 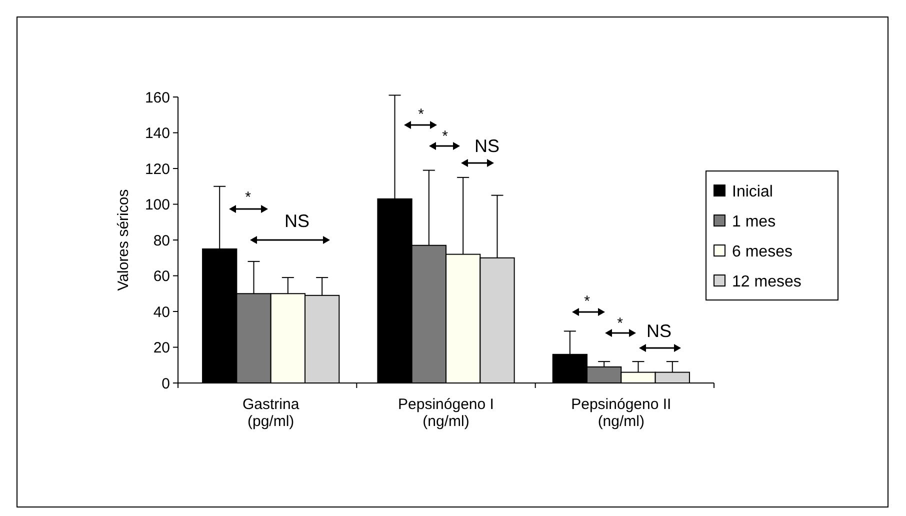 What do you see at coordinates (767, 282) in the screenshot?
I see `legend-label: 12 meses` at bounding box center [767, 282].